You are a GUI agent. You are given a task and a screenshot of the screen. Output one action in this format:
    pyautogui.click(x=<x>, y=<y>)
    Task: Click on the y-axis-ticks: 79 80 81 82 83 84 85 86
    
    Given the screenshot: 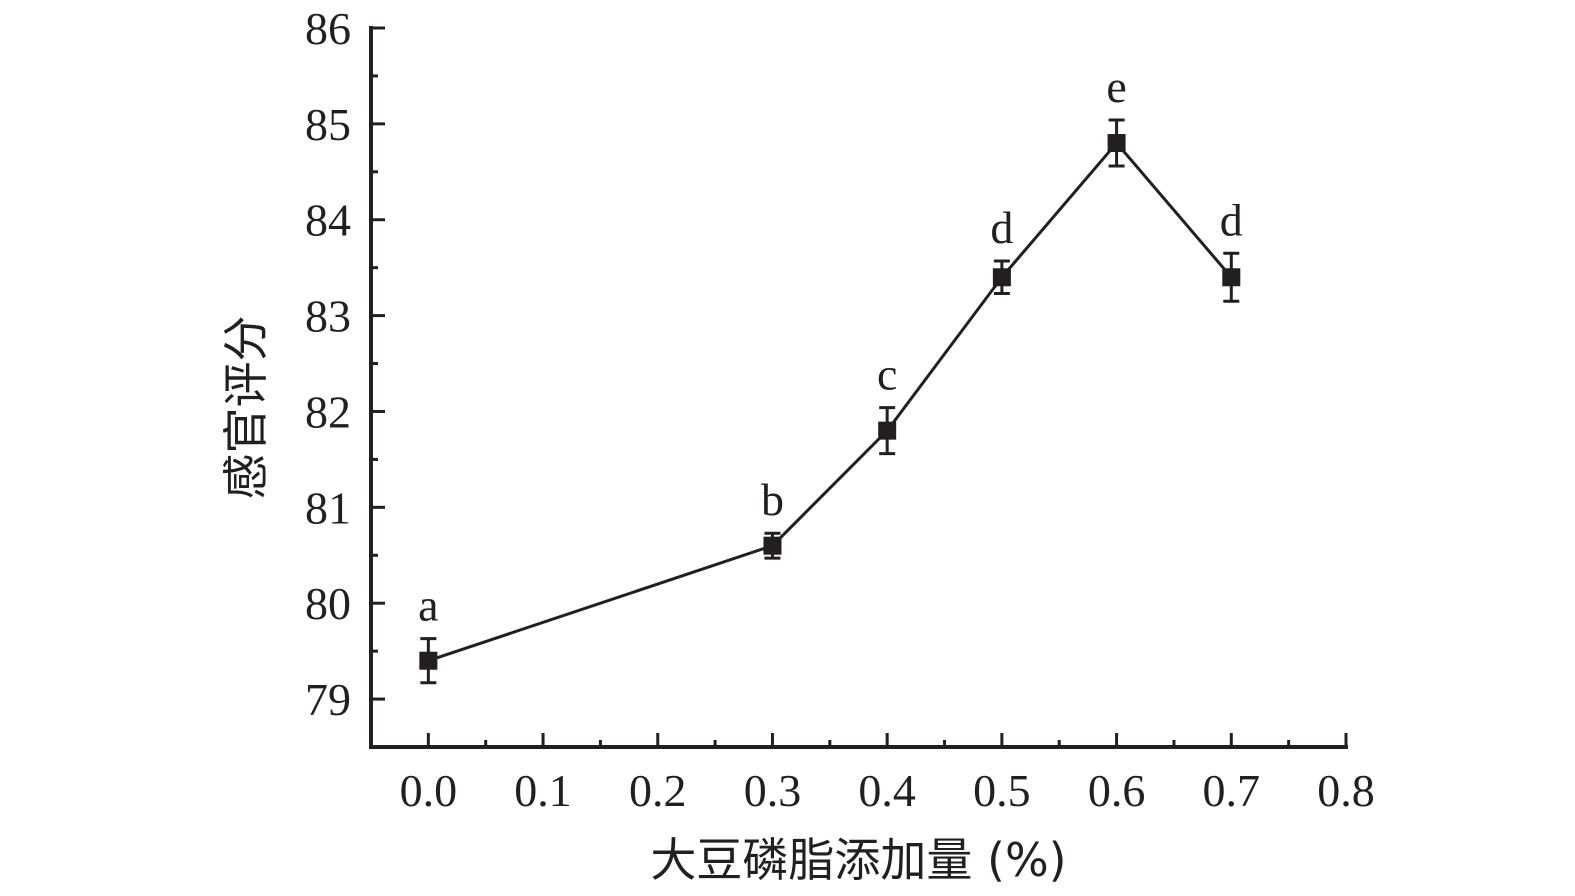 What is the action you would take?
    pyautogui.click(x=345, y=364)
    